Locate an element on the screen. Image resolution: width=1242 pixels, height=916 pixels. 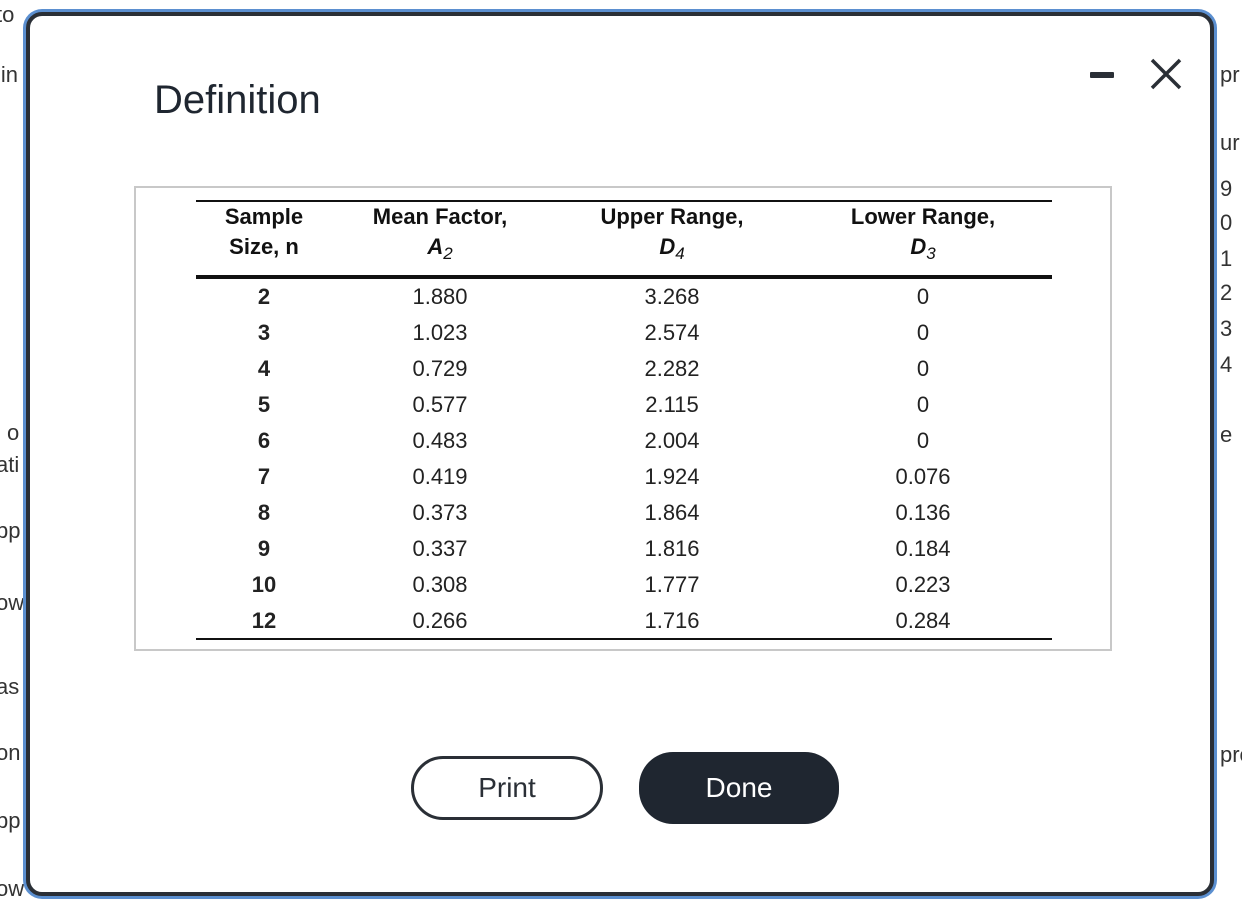
minimize-button is located at coordinates (1102, 75).